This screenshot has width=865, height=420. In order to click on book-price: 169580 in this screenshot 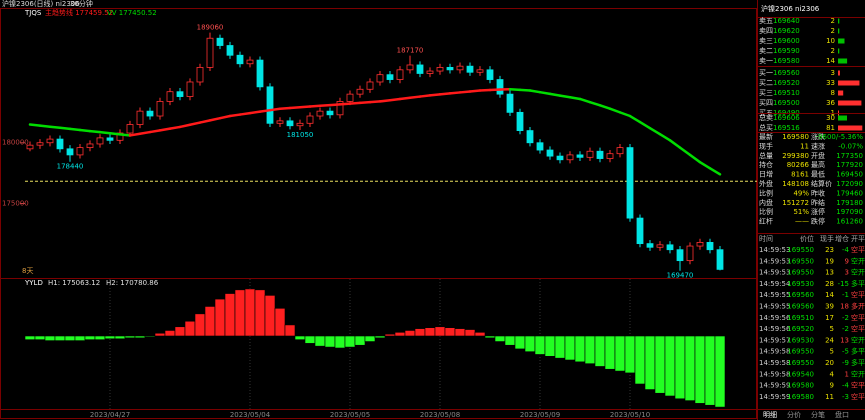, I will do `click(786, 61)`.